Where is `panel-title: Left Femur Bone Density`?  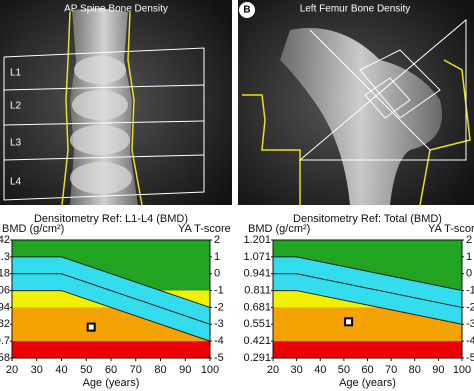
panel-title: Left Femur Bone Density is located at coordinates (355, 9).